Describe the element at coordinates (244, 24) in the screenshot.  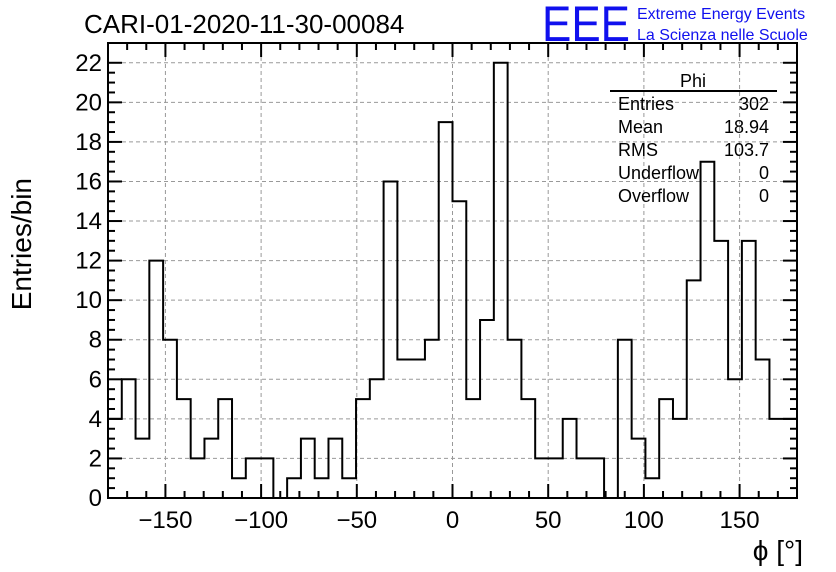
I see `chart-title: CARI-01-2020-11-30-00084` at that location.